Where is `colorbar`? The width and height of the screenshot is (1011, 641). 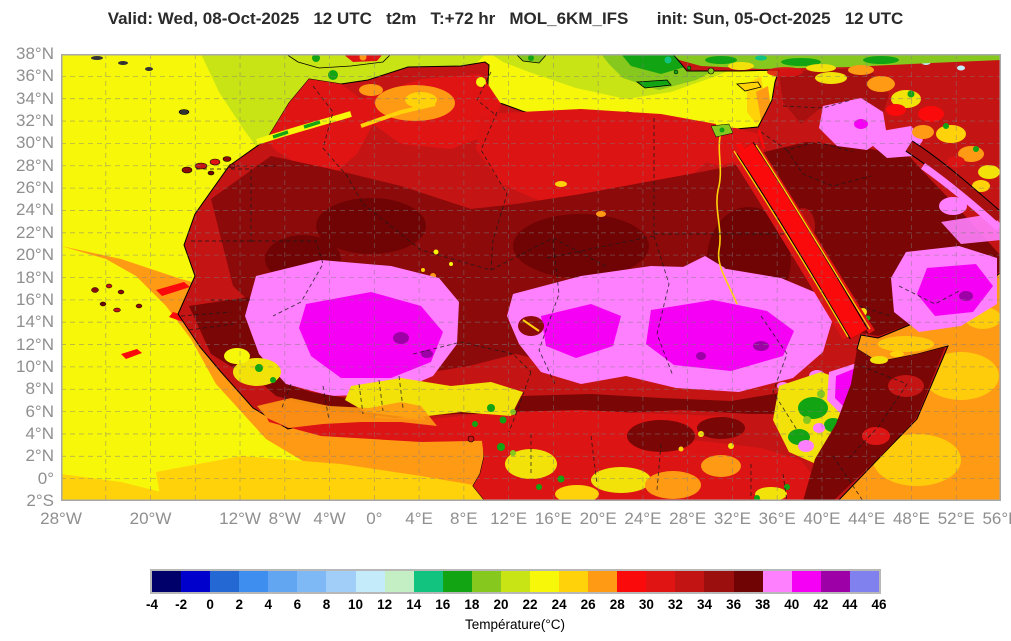
colorbar is located at coordinates (515, 581).